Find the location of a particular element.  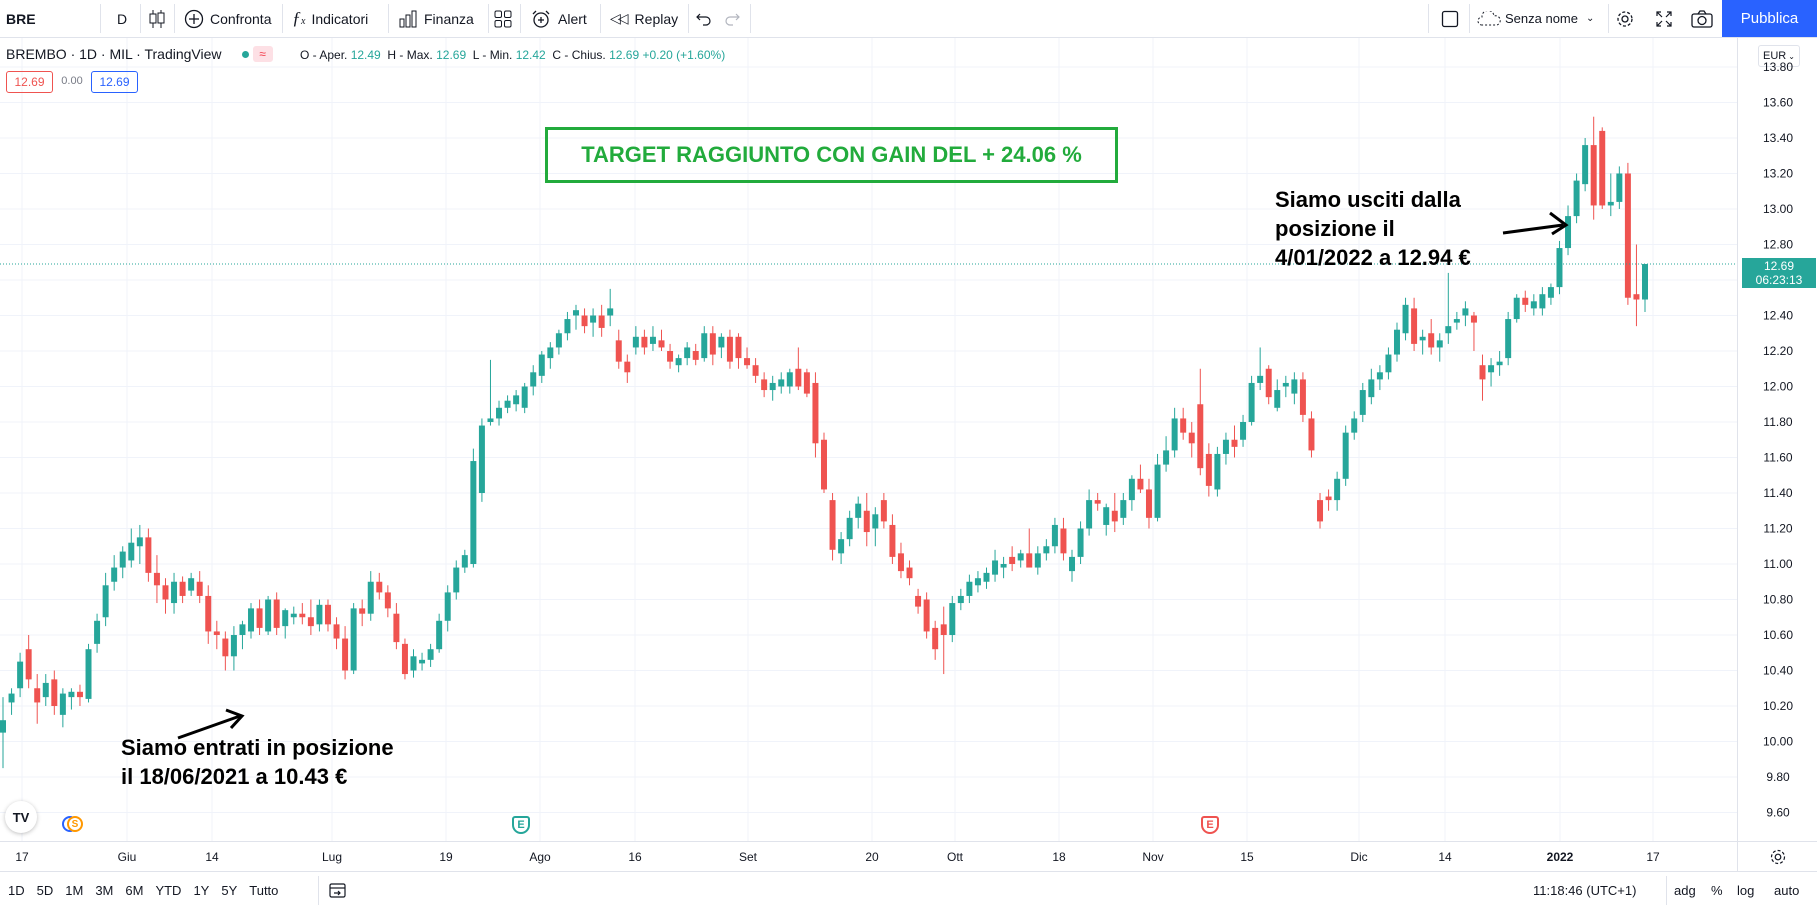

symbol-legend: BREMBO · 1D · MIL · TradingView ≈ is located at coordinates (140, 54).